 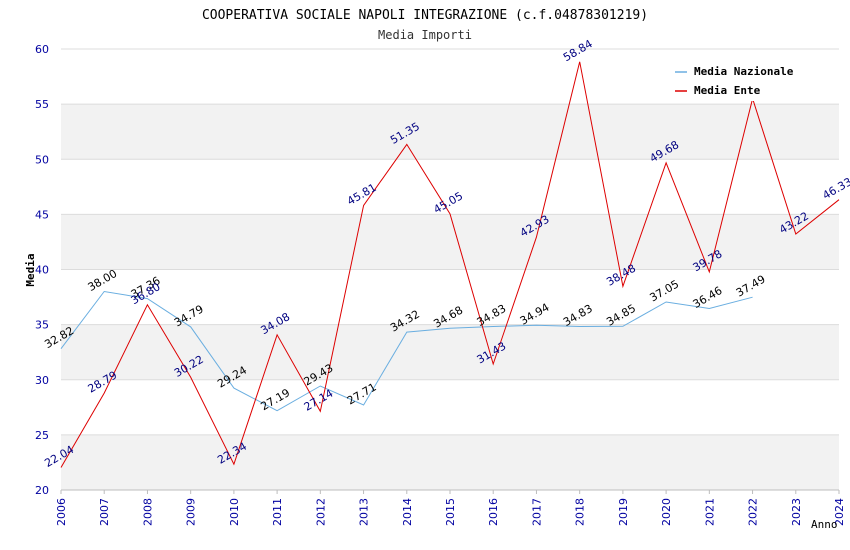 I want to click on x-tick-label: 2023, so click(x=796, y=512).